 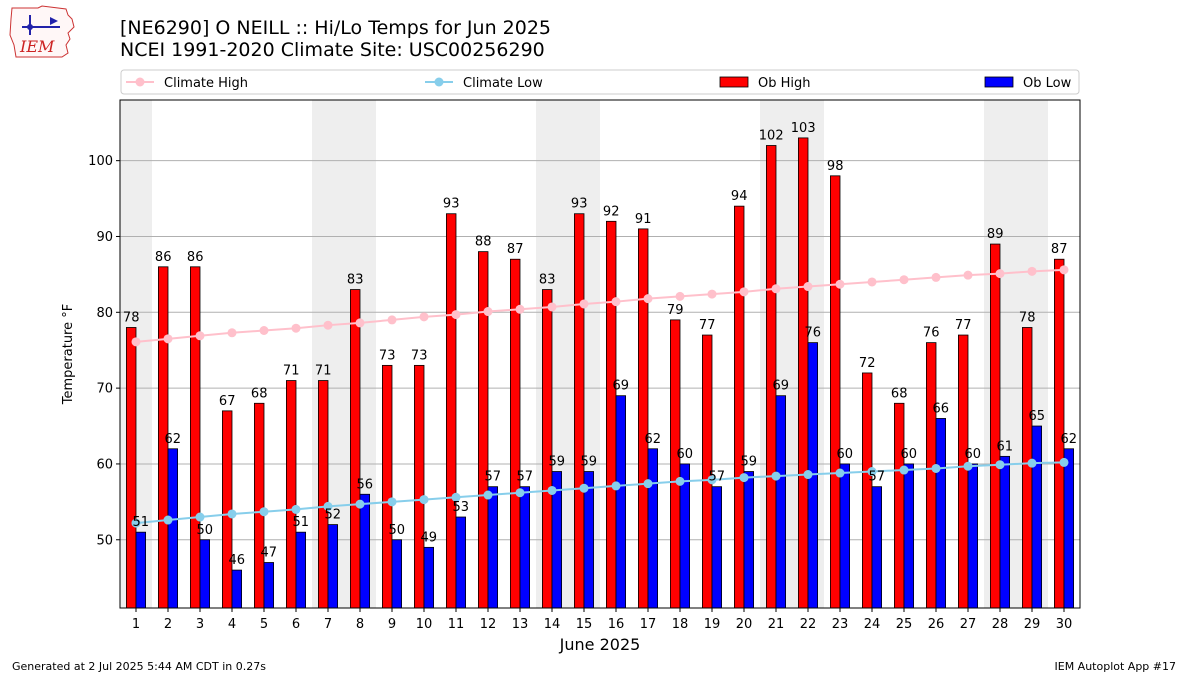 I want to click on ob-high-label: 86, so click(x=163, y=257).